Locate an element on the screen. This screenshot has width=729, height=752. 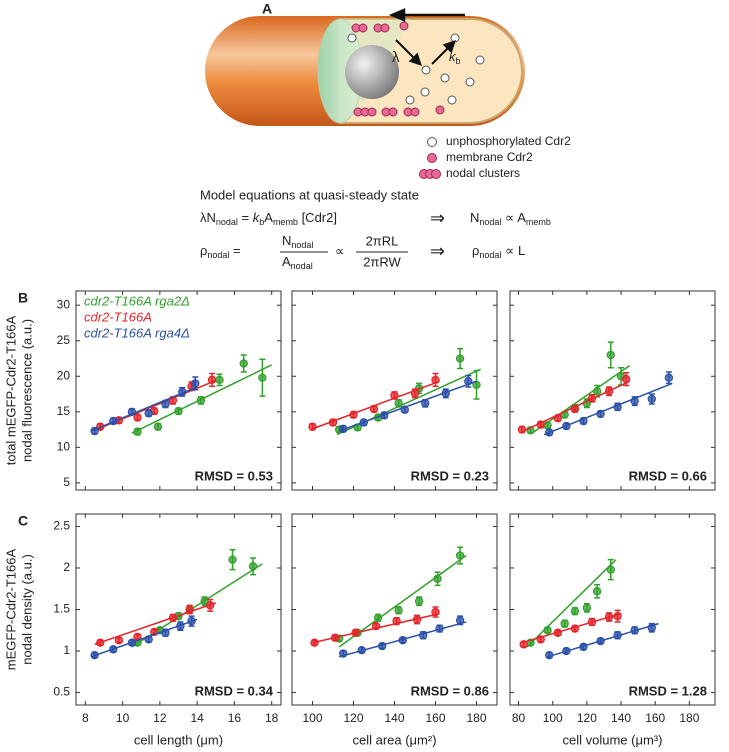
annotation: RMSD = 0.86 is located at coordinates (450, 690).